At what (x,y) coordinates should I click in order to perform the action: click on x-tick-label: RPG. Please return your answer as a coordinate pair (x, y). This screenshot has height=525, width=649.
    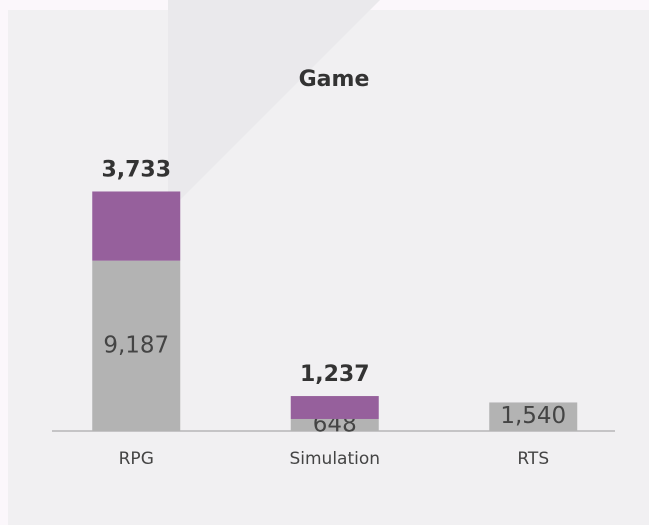
    Looking at the image, I should click on (136, 459).